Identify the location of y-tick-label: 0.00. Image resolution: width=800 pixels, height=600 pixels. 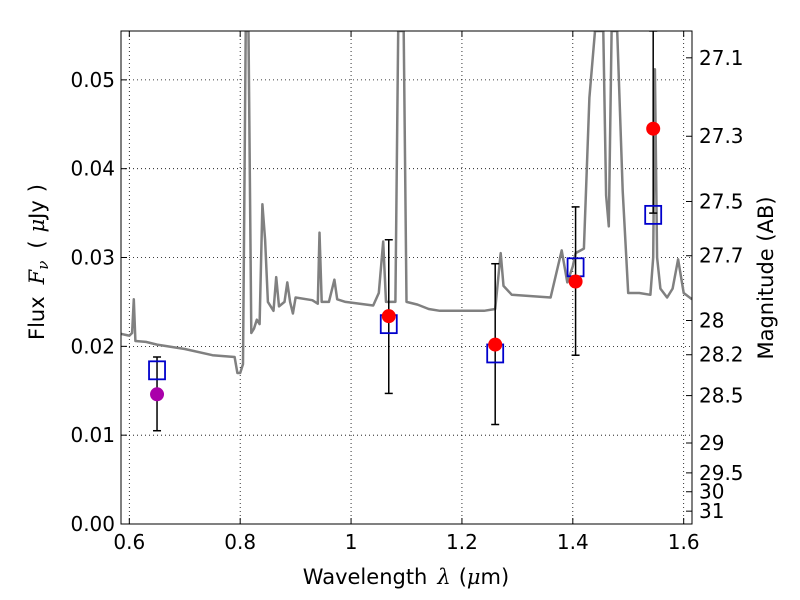
(92, 524).